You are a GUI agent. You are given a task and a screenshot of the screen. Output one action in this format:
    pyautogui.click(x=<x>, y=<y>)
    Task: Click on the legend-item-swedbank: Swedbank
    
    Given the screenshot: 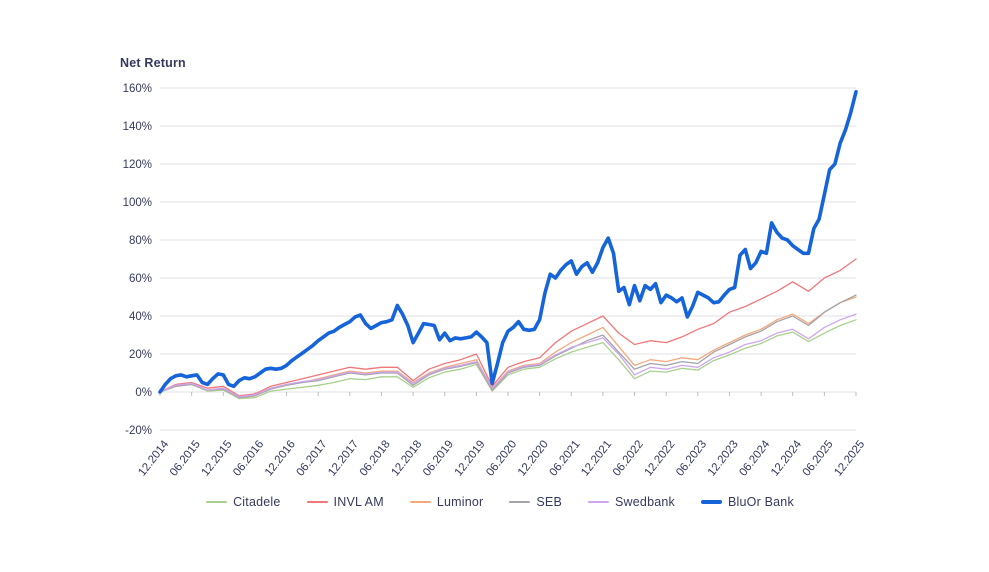 What is the action you would take?
    pyautogui.click(x=631, y=502)
    